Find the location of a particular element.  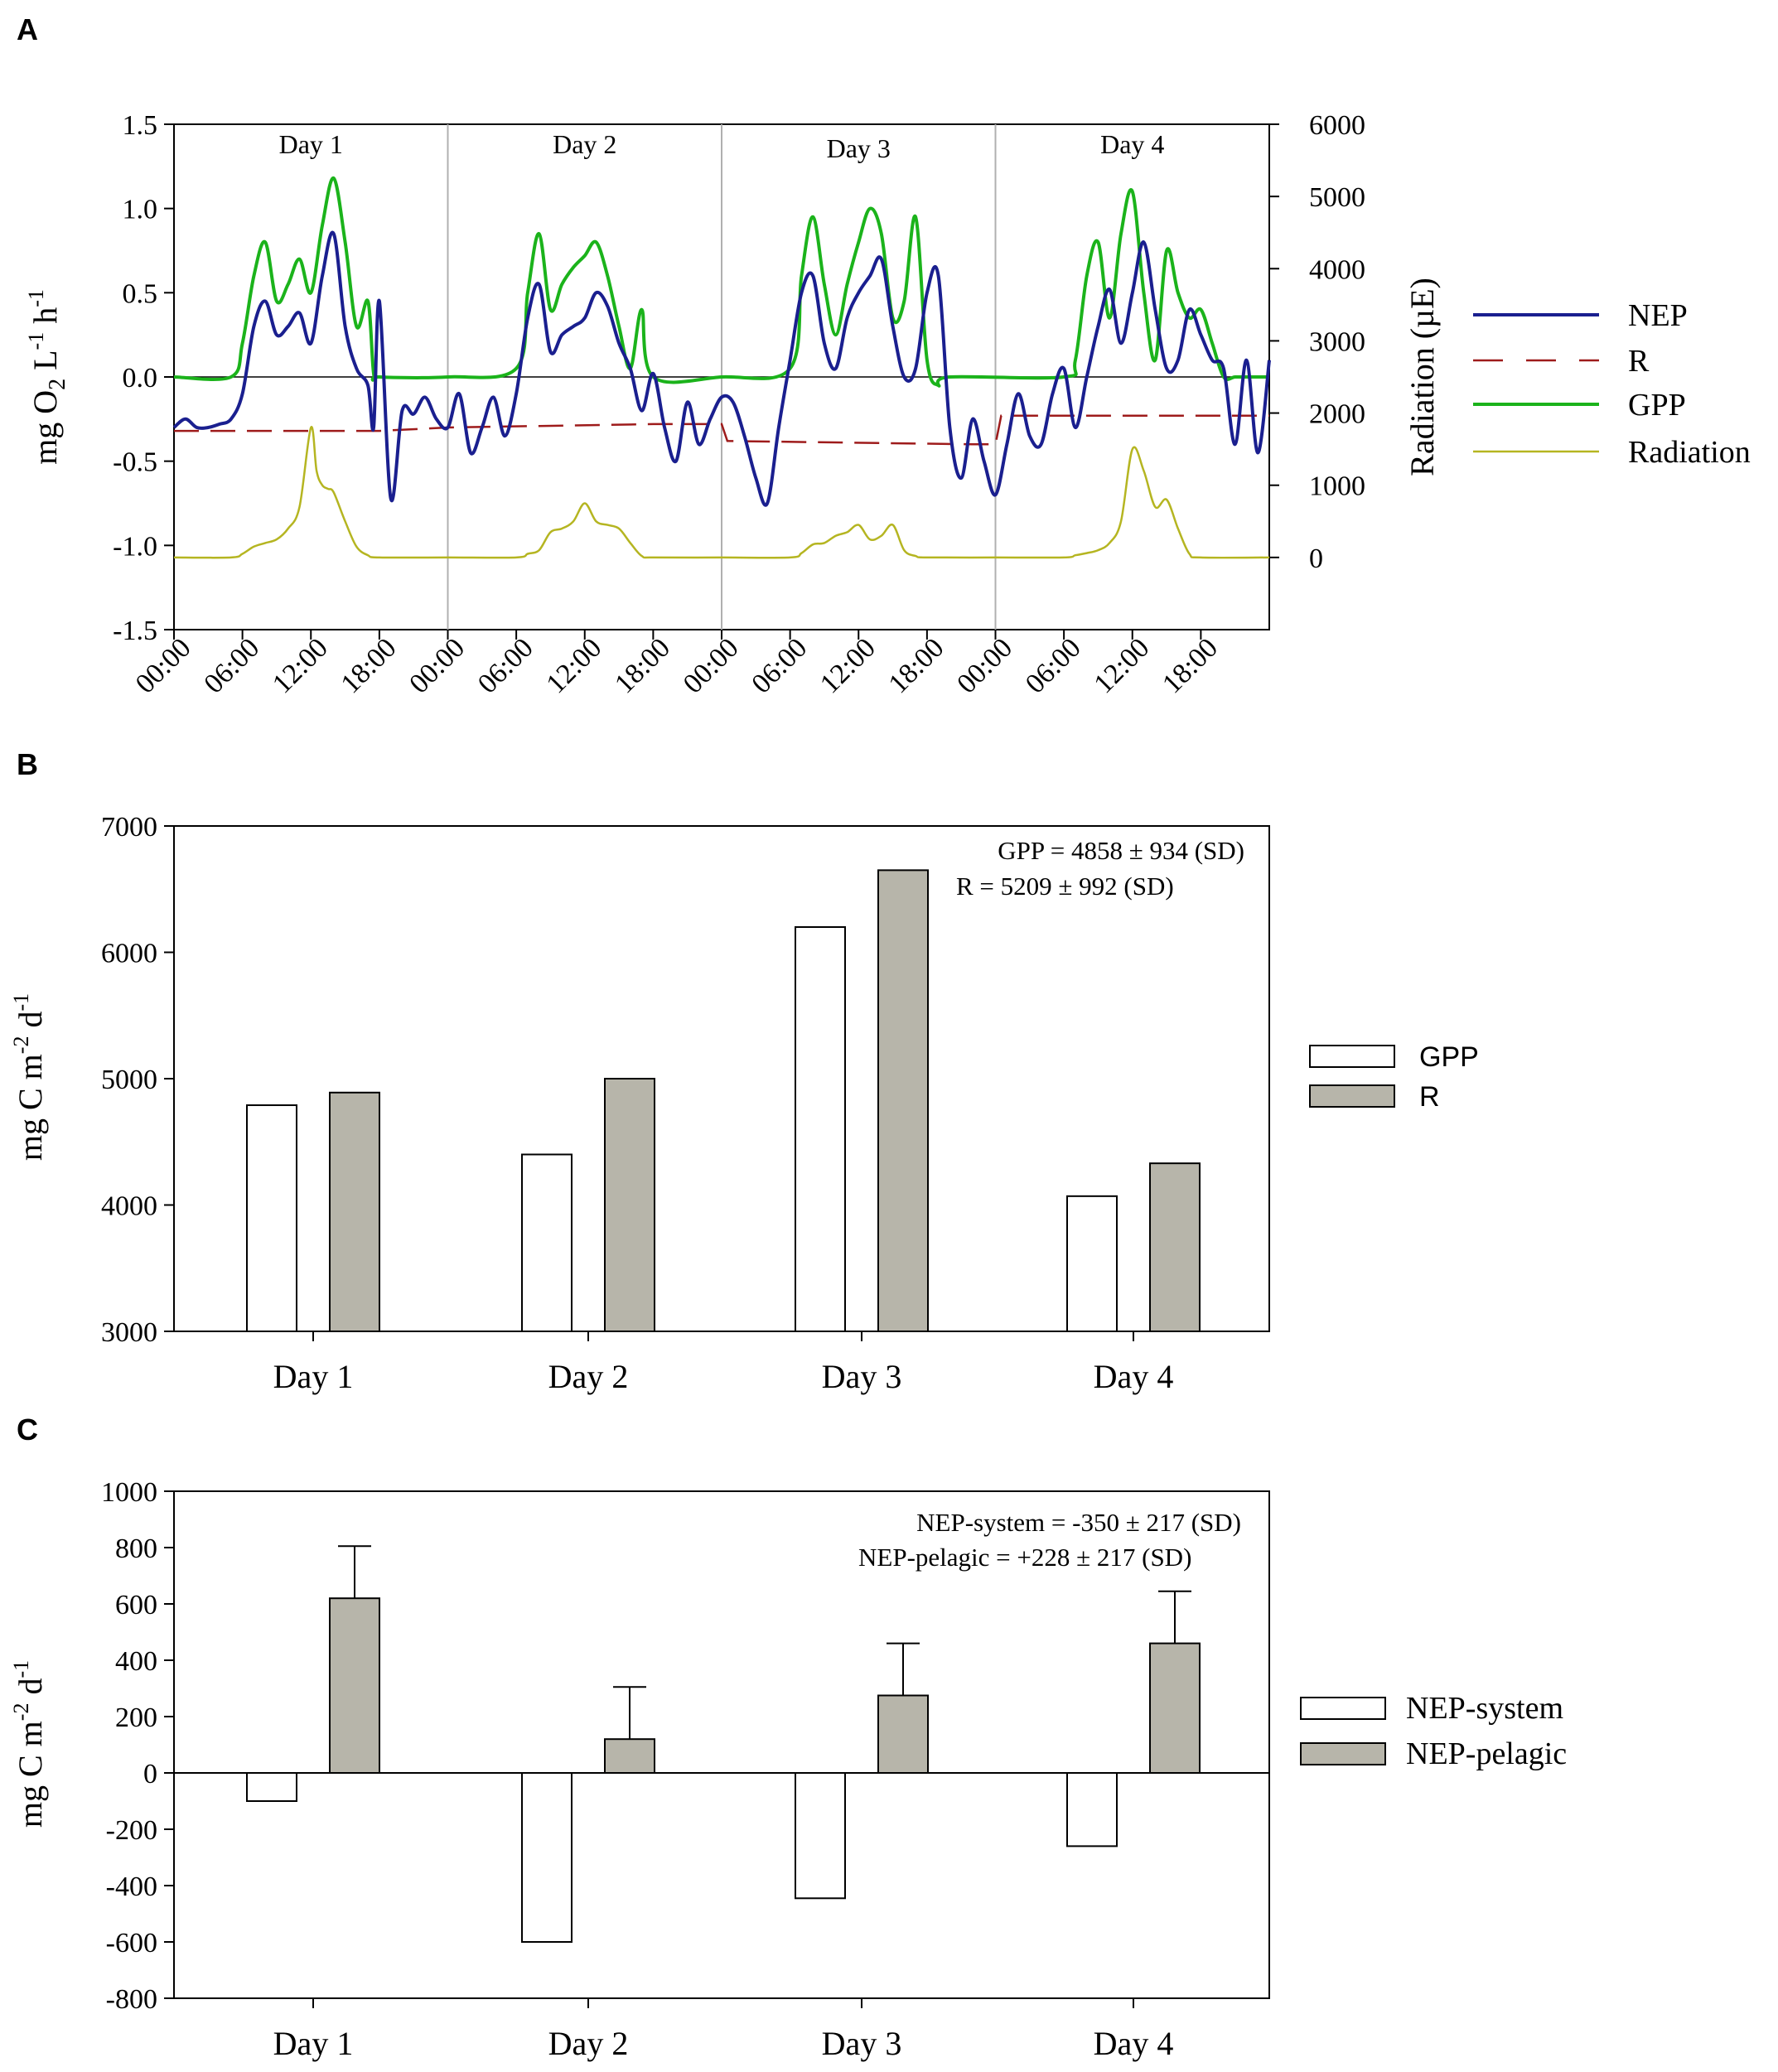

panel-c-y-axis-label: mg C m-2 d-1 is located at coordinates (29, 1744).